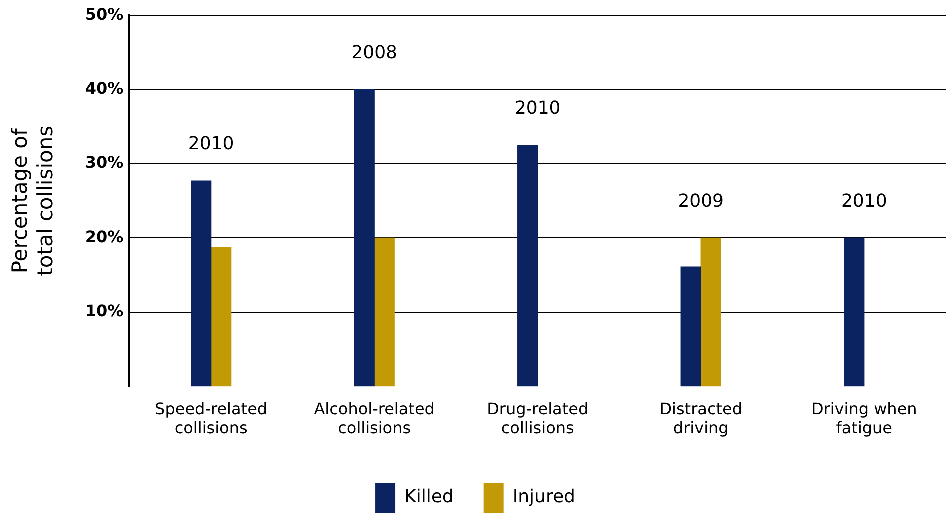 The image size is (948, 523). I want to click on y-tick-label: 10%, so click(104, 311).